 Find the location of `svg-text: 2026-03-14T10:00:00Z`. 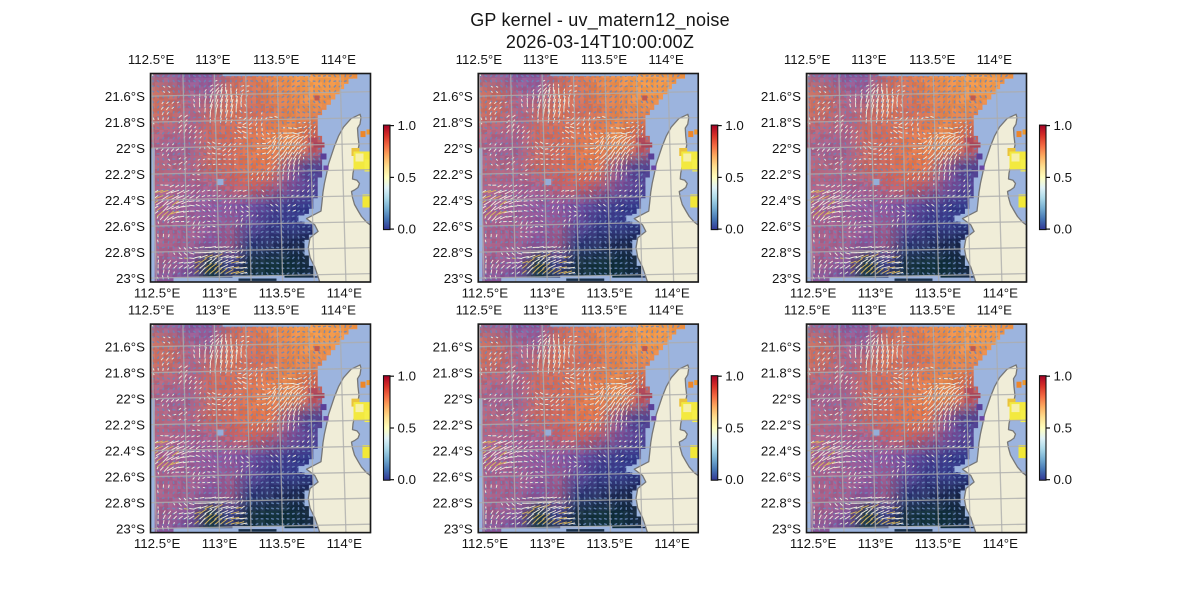

svg-text: 2026-03-14T10:00:00Z is located at coordinates (600, 42).